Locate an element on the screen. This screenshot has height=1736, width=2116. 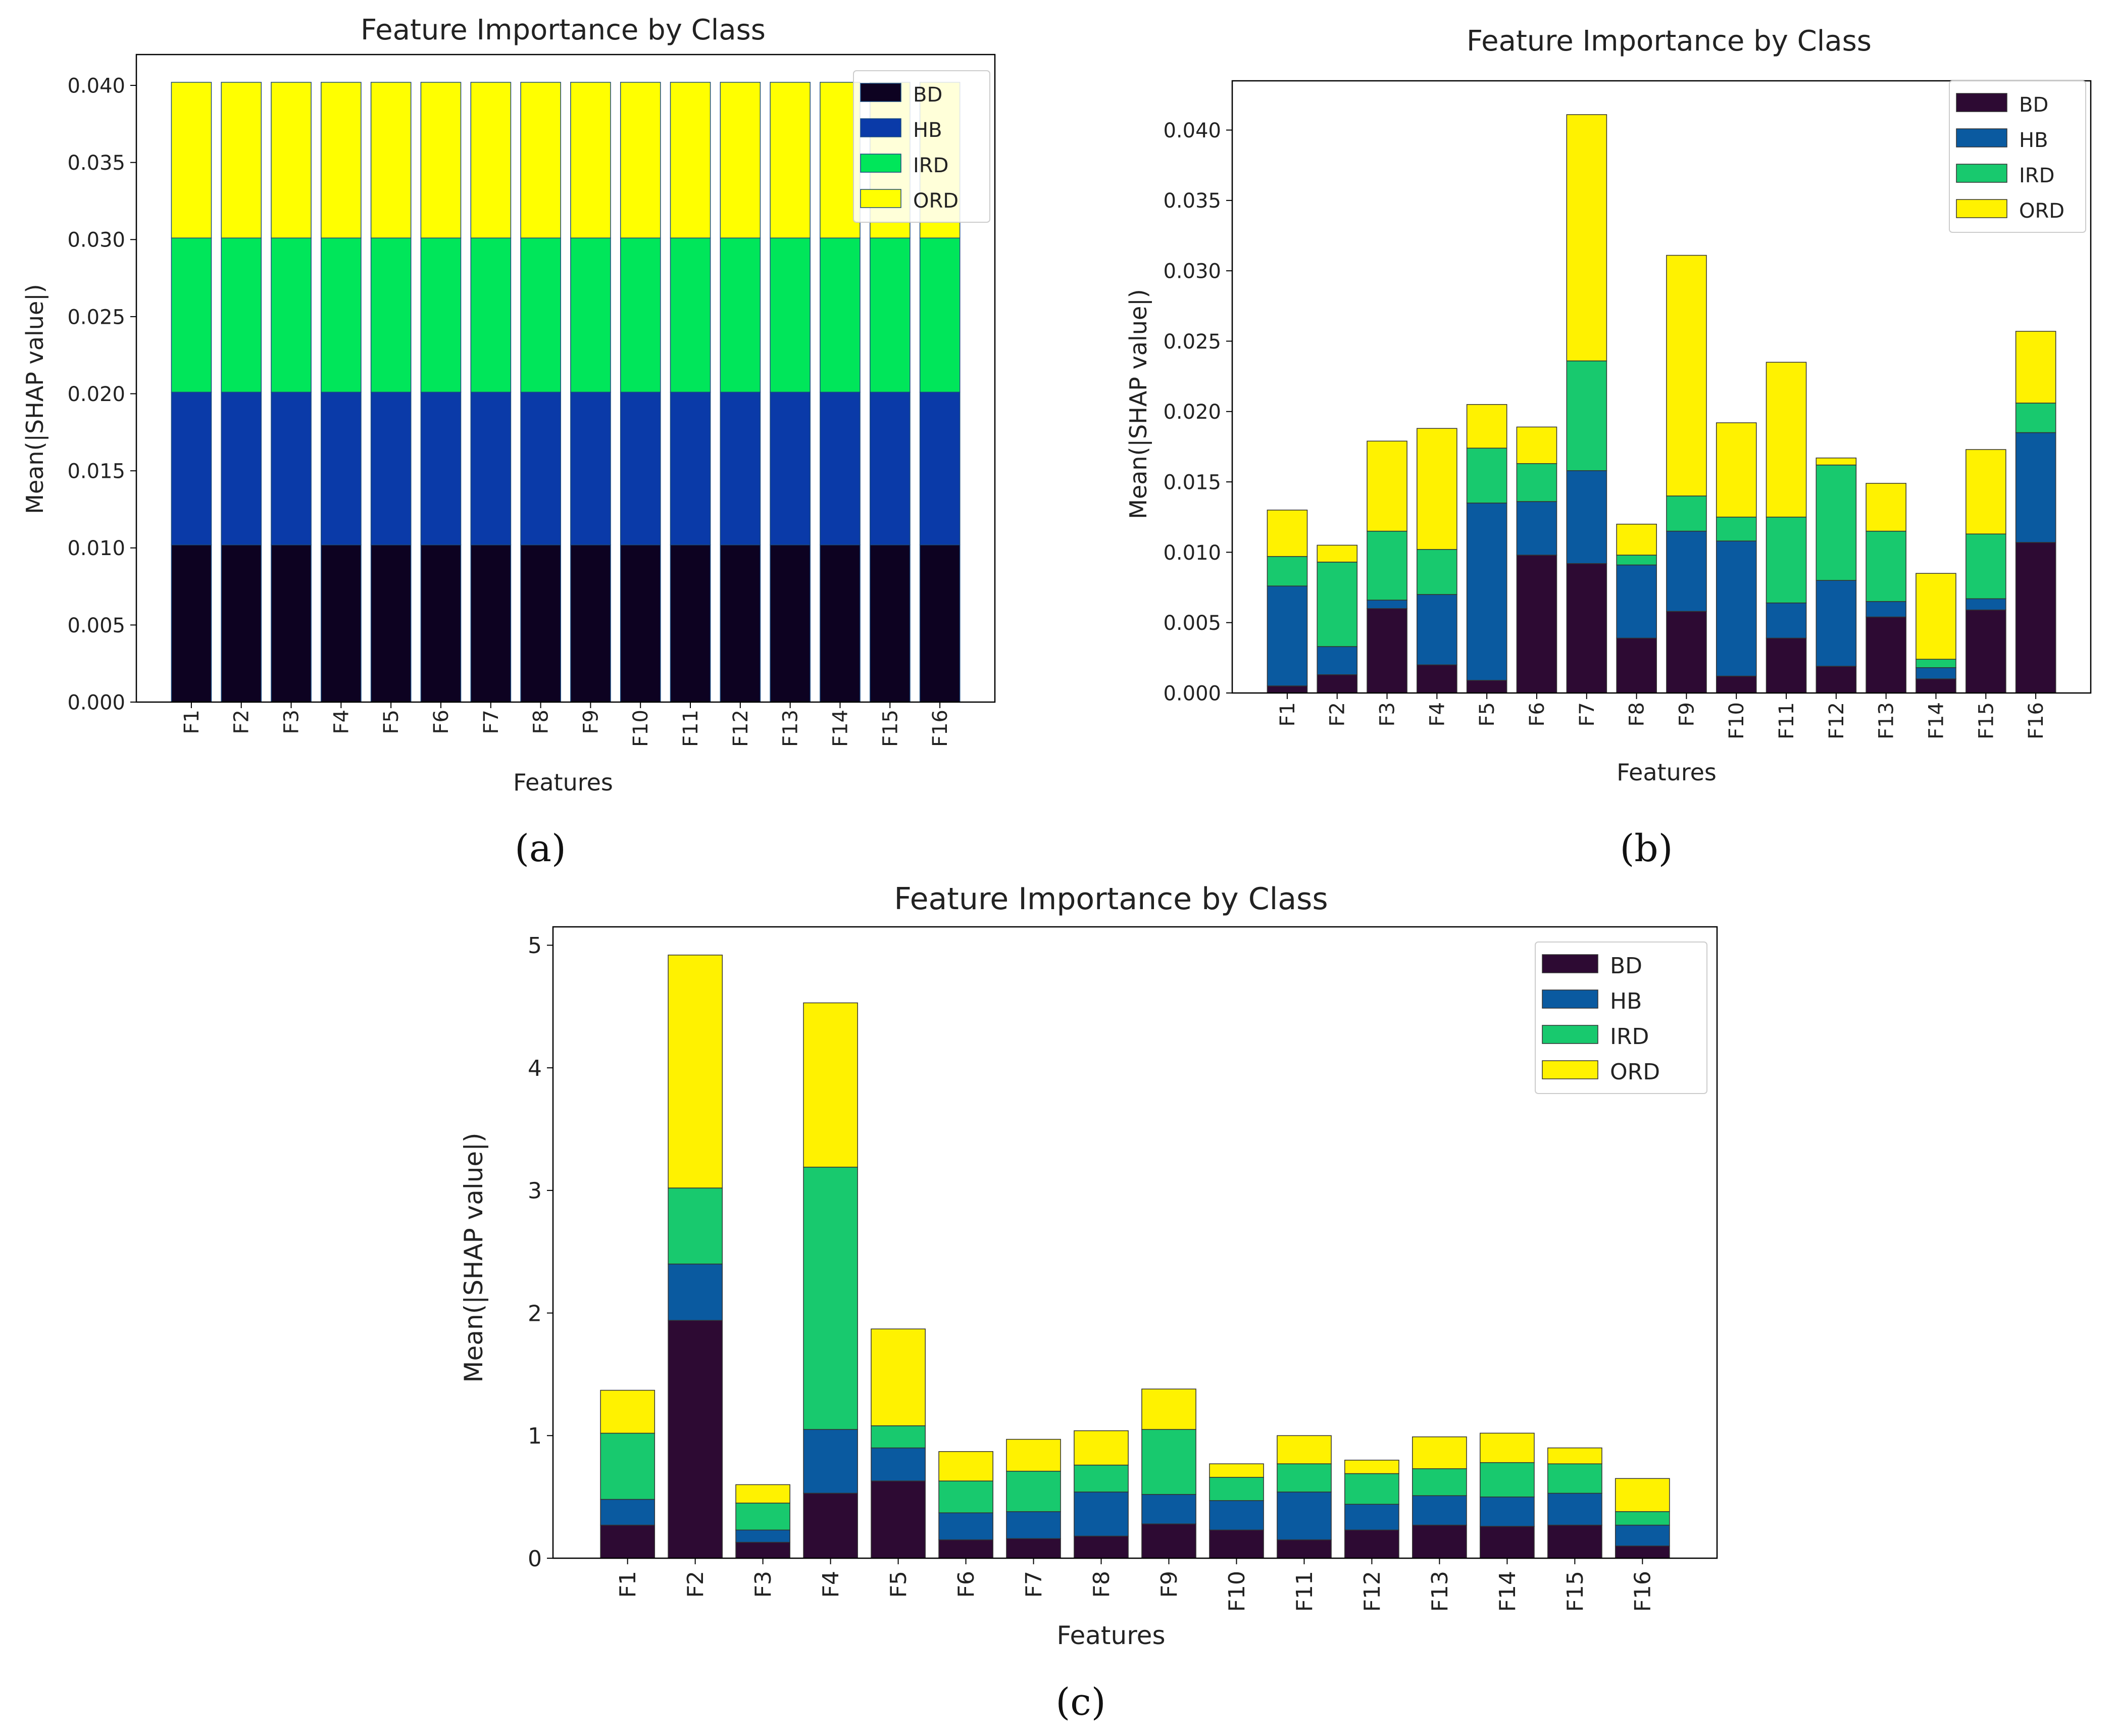
legend-swatch-ird is located at coordinates (880, 163).